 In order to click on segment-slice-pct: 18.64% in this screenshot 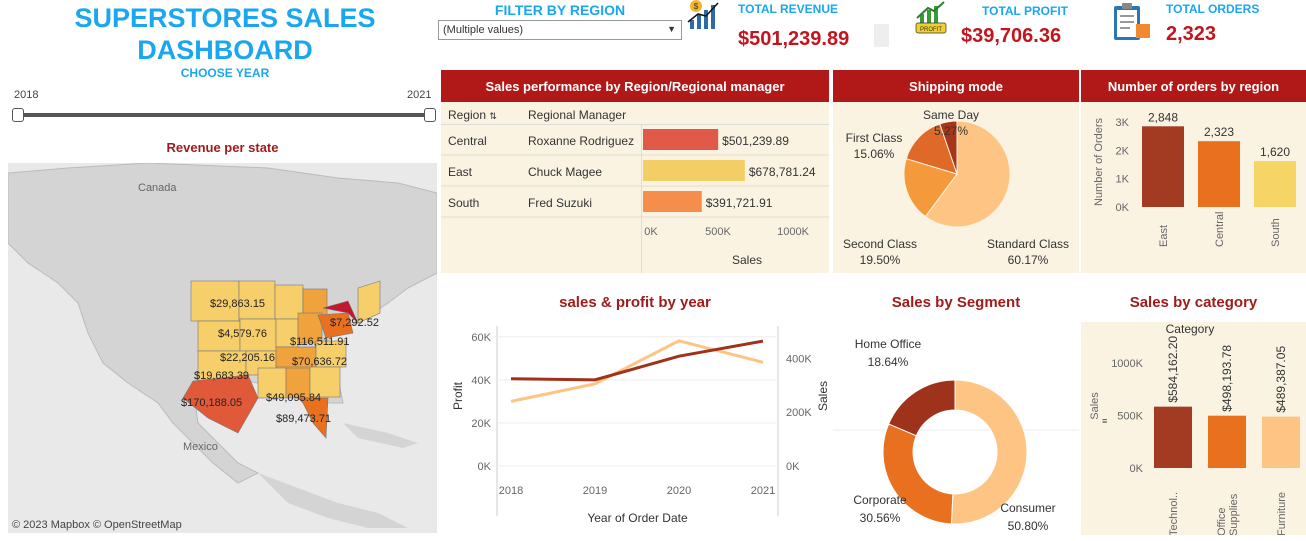, I will do `click(888, 362)`.